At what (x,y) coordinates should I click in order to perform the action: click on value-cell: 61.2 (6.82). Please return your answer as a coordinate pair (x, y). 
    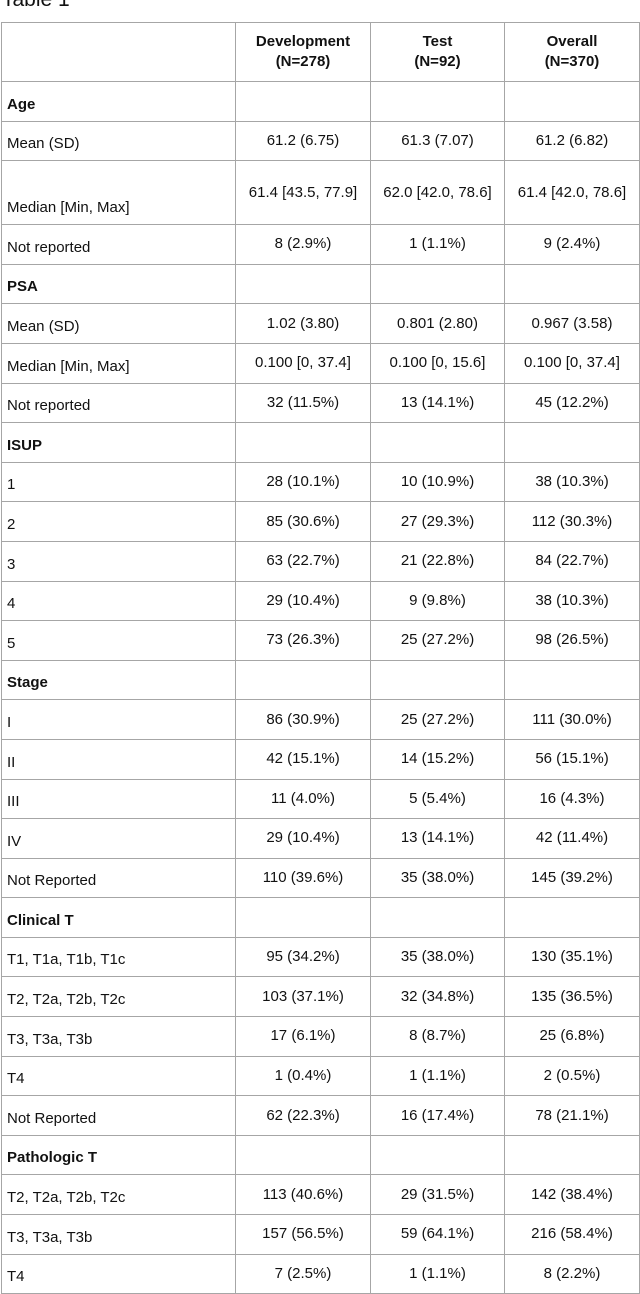
    Looking at the image, I should click on (572, 141).